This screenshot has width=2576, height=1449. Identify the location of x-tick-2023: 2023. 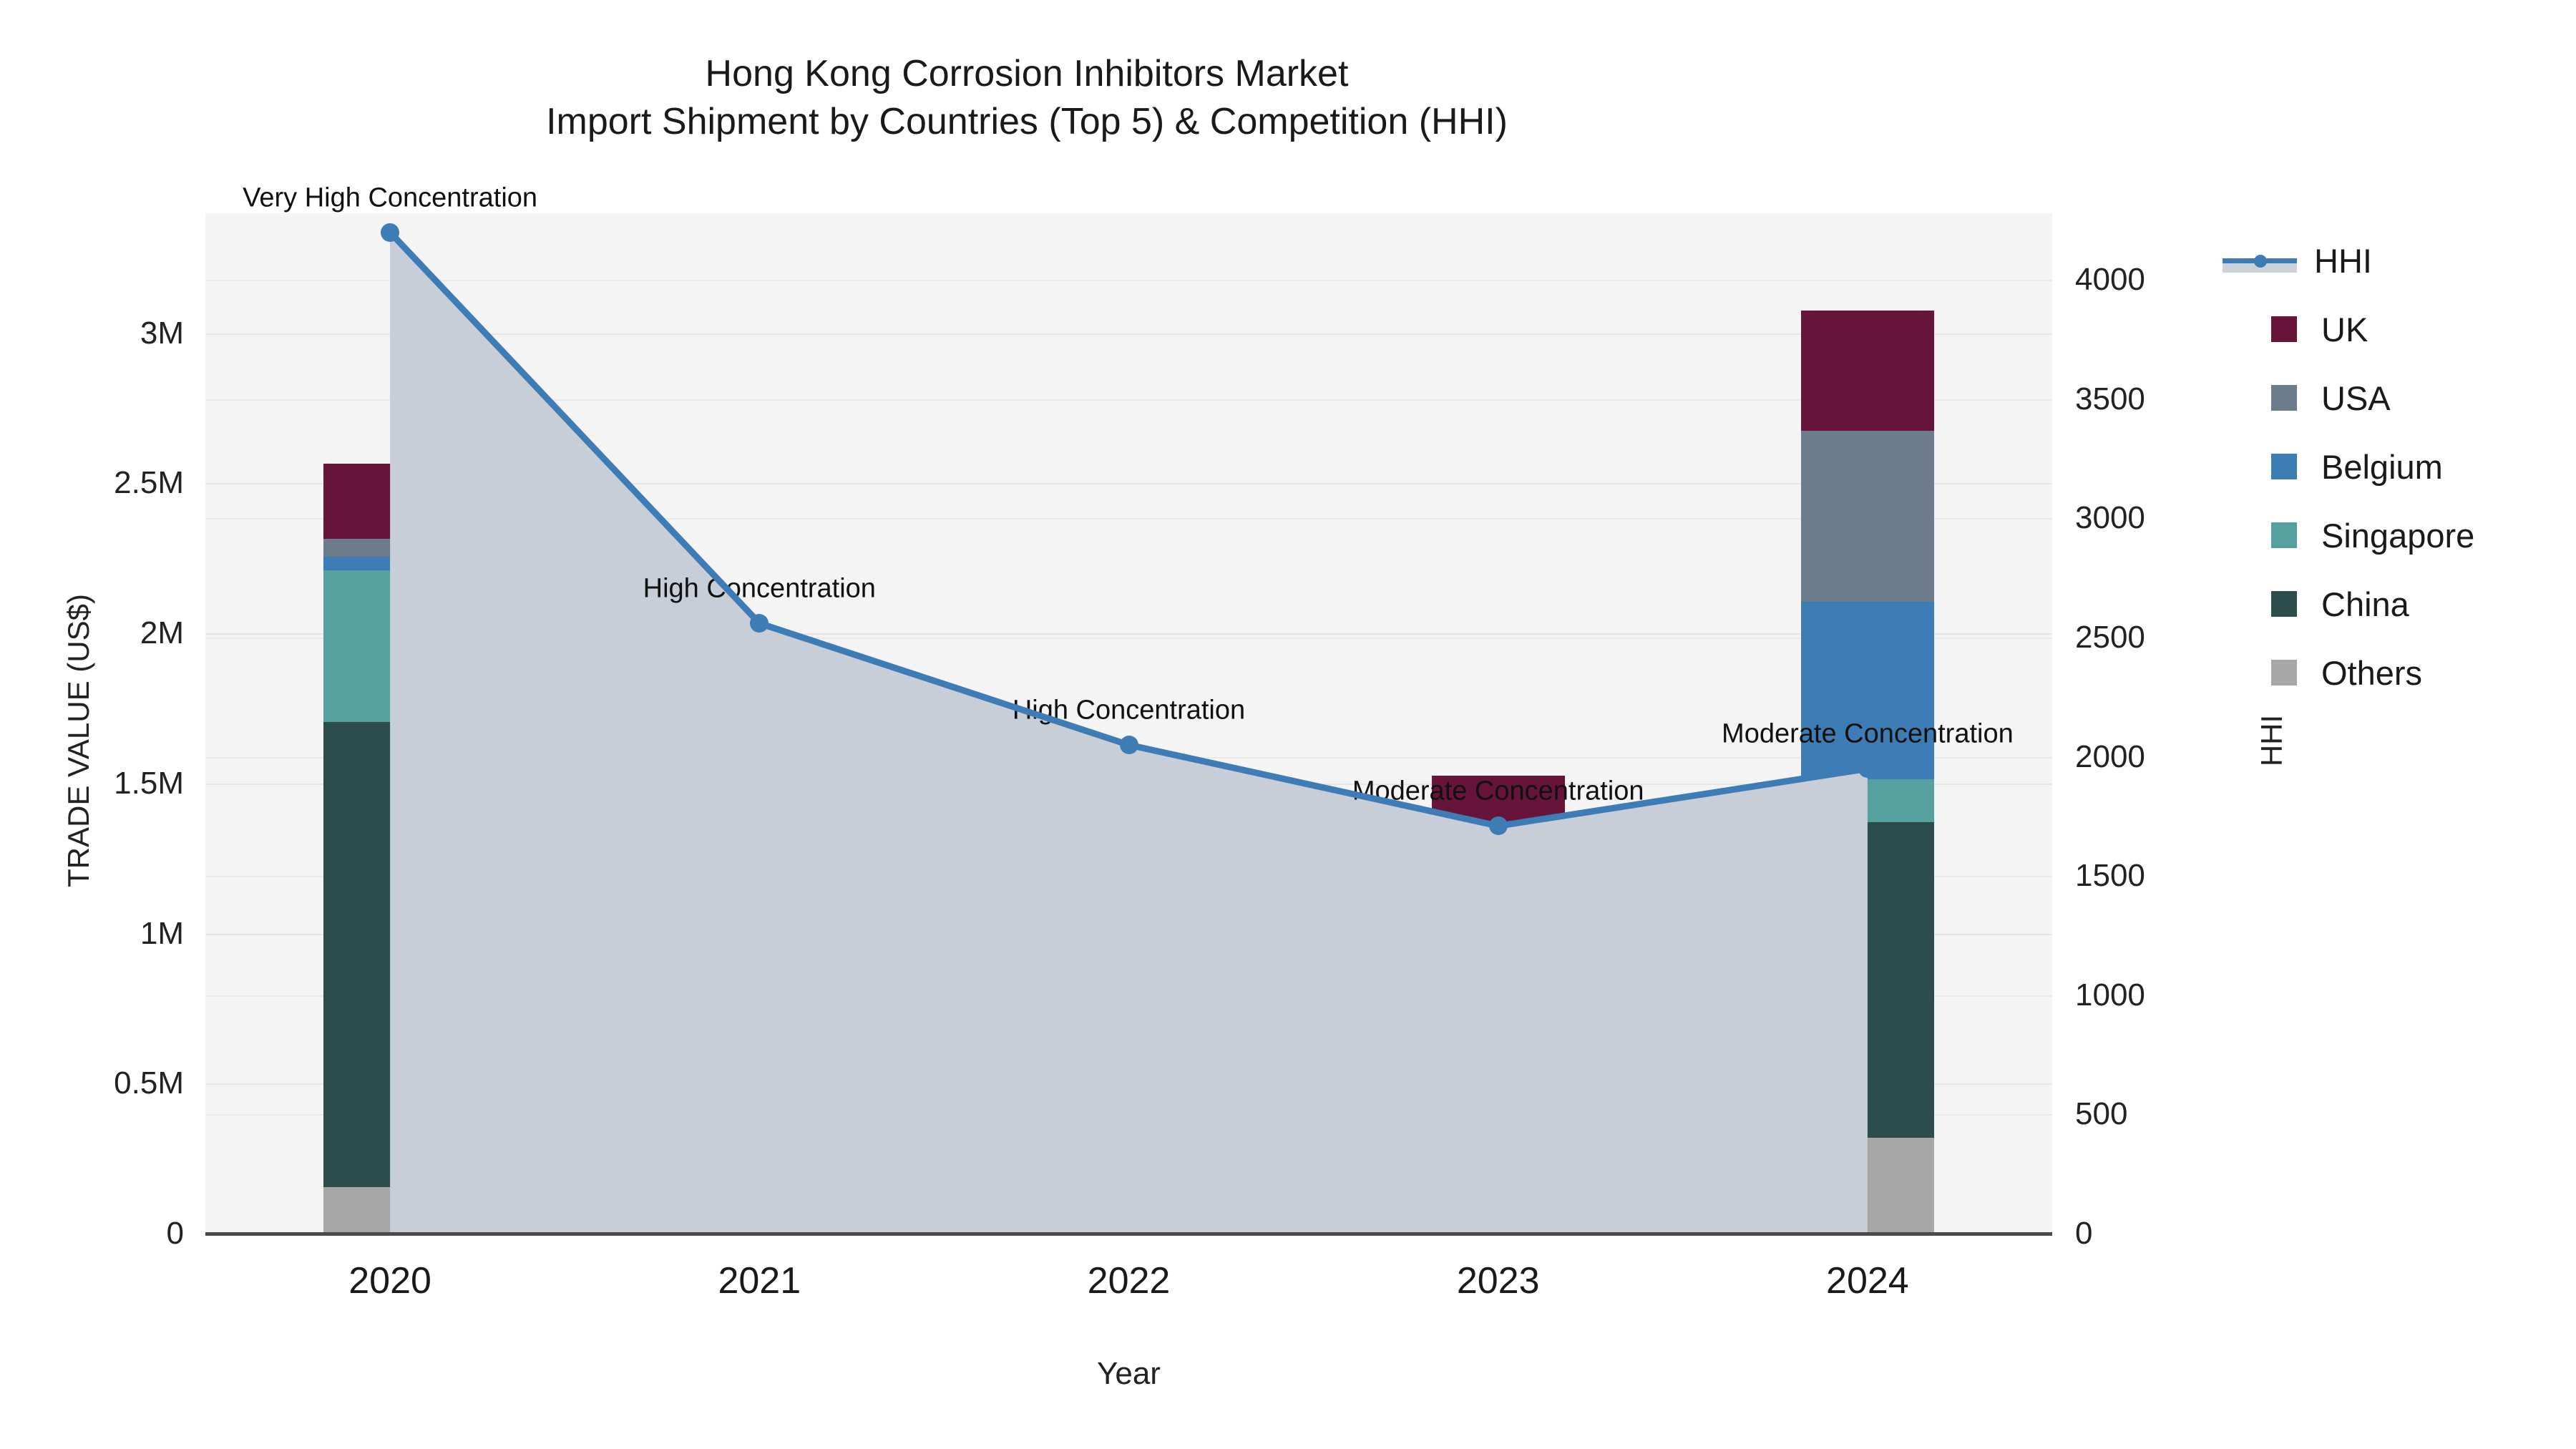
(1498, 1281).